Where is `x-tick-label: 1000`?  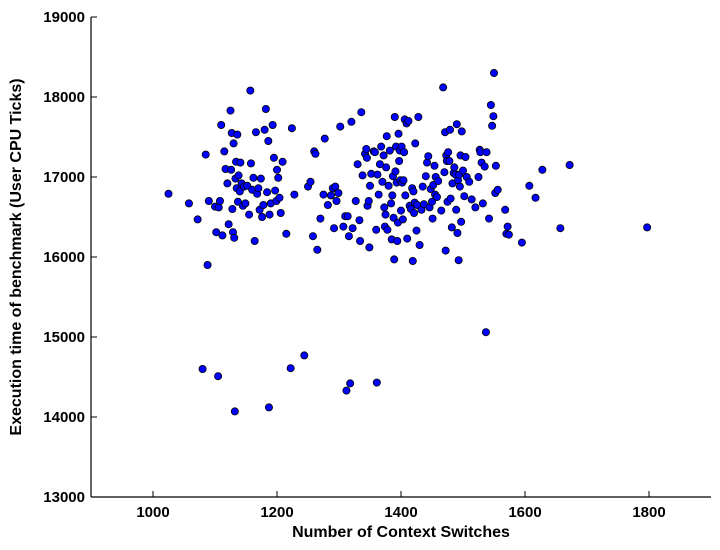 x-tick-label: 1000 is located at coordinates (152, 512).